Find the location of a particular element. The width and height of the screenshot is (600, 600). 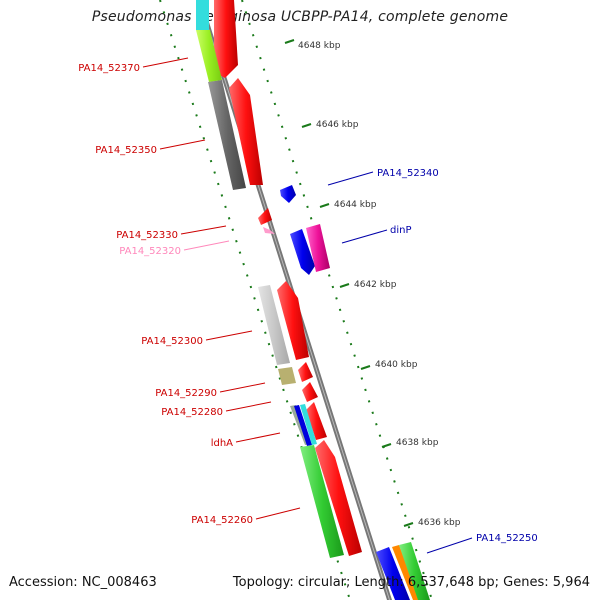

tick-label: 4644 kbp is located at coordinates (355, 205).